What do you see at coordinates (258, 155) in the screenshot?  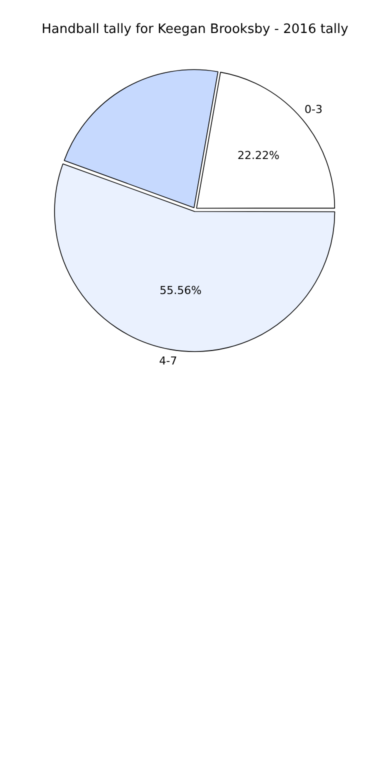 I see `data-label: 22.22%` at bounding box center [258, 155].